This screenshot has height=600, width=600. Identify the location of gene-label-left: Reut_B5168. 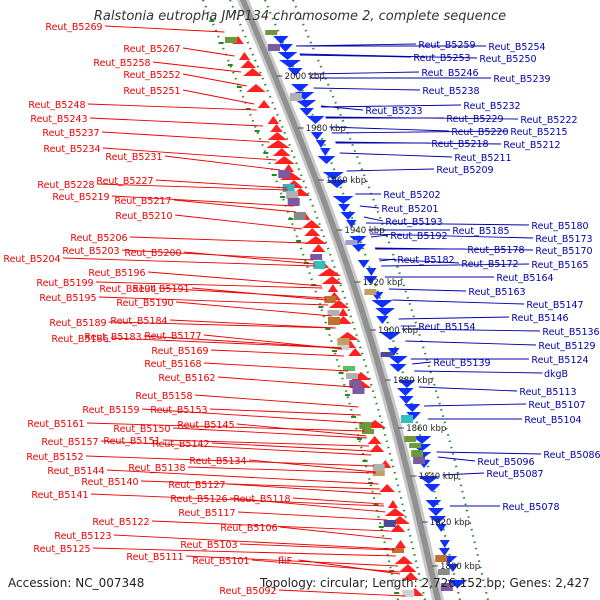
(172, 364).